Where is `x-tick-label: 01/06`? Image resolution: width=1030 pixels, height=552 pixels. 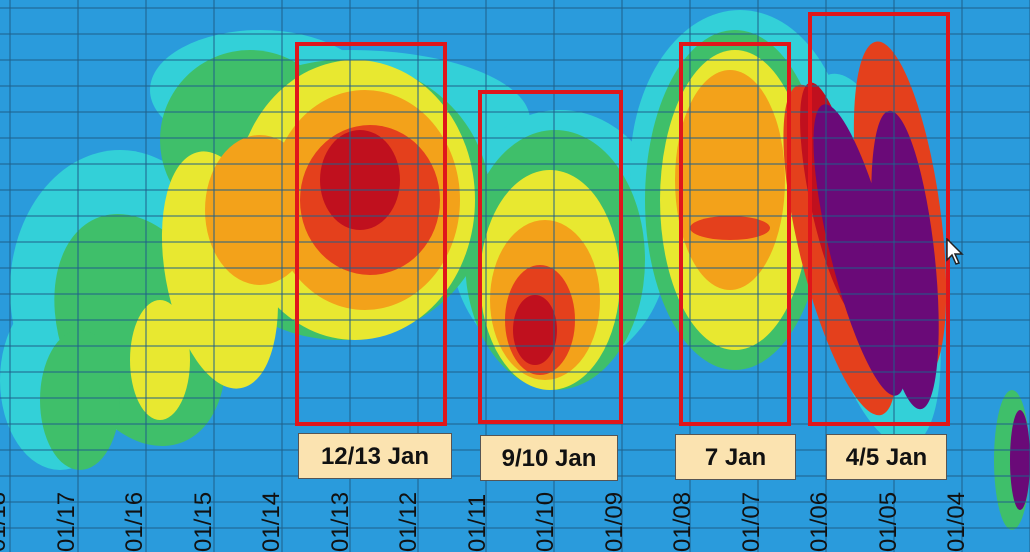
x-tick-label: 01/06 is located at coordinates (819, 521).